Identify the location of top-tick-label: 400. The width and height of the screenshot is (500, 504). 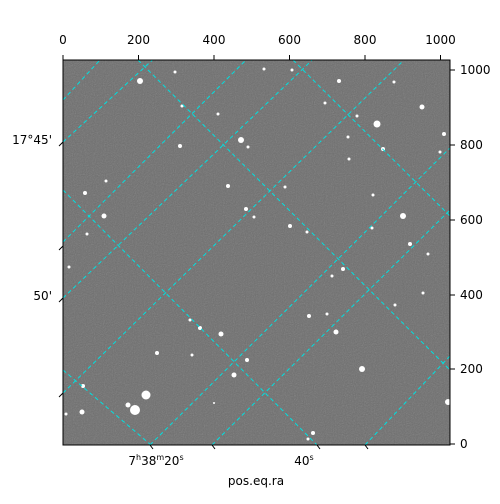
(214, 40).